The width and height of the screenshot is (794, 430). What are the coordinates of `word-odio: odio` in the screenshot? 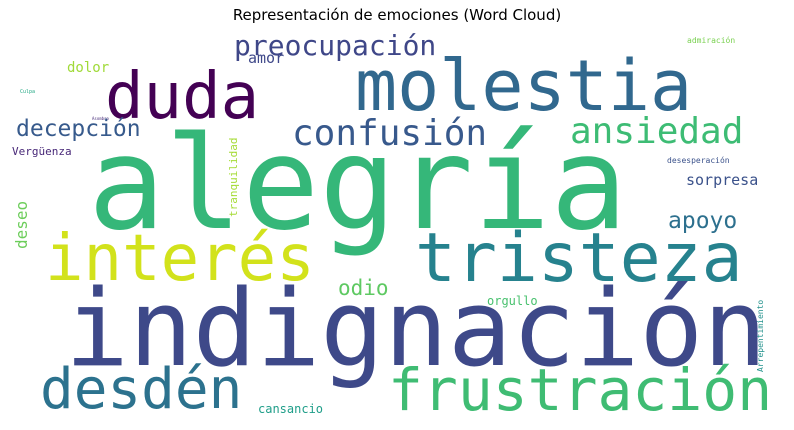 It's located at (363, 288).